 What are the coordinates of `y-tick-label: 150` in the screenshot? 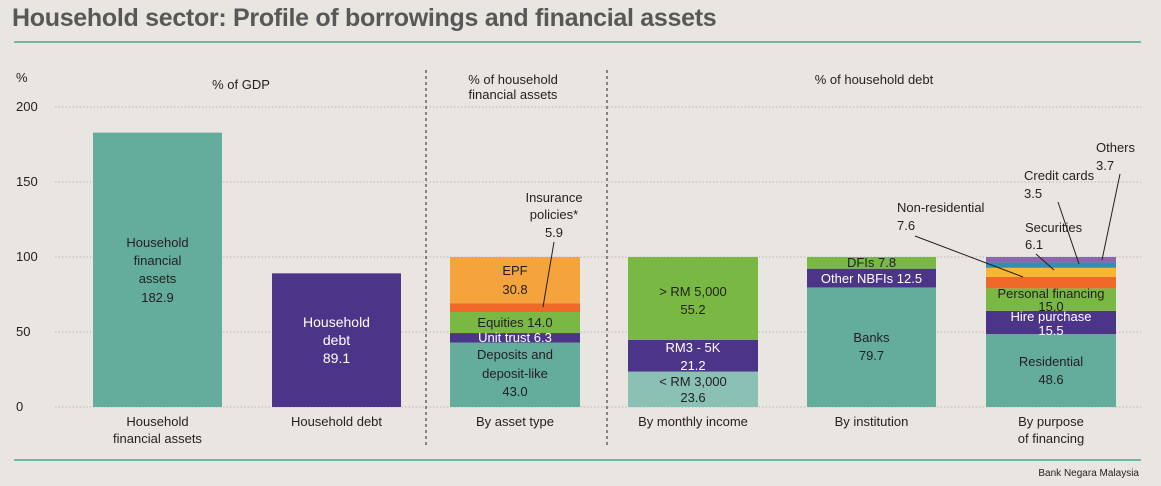 It's located at (27, 181).